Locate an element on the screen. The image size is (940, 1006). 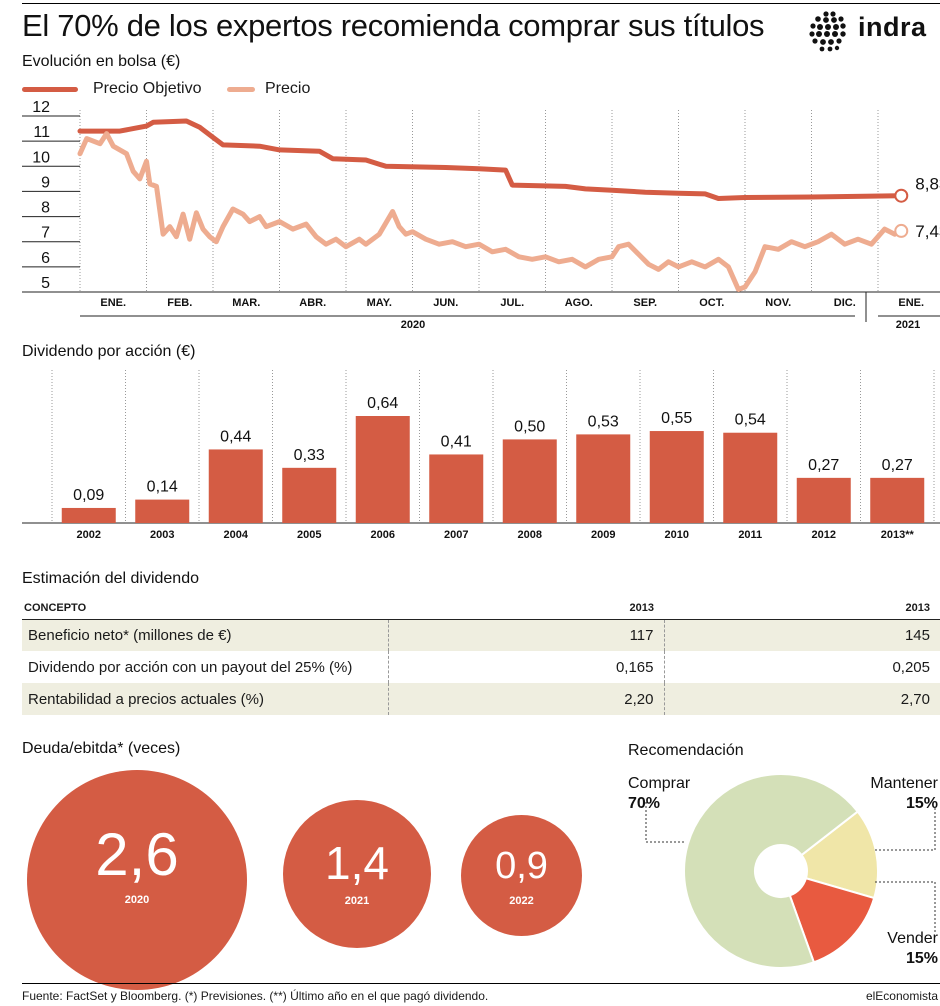
bubble-2022: 0,9 2022 is located at coordinates (521, 875).